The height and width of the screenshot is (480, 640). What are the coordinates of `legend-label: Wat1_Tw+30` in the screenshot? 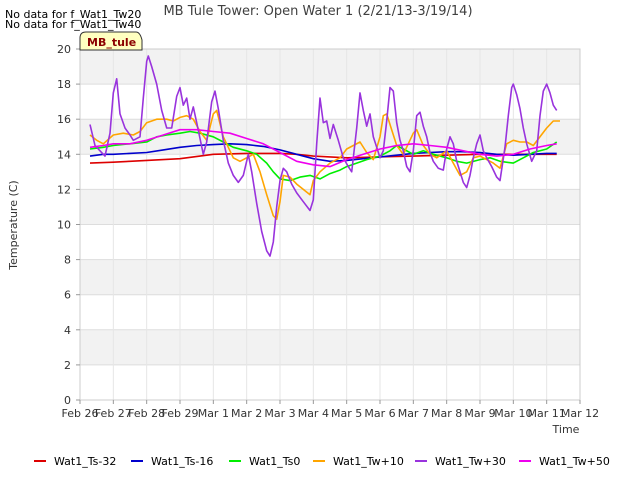 It's located at (470, 461).